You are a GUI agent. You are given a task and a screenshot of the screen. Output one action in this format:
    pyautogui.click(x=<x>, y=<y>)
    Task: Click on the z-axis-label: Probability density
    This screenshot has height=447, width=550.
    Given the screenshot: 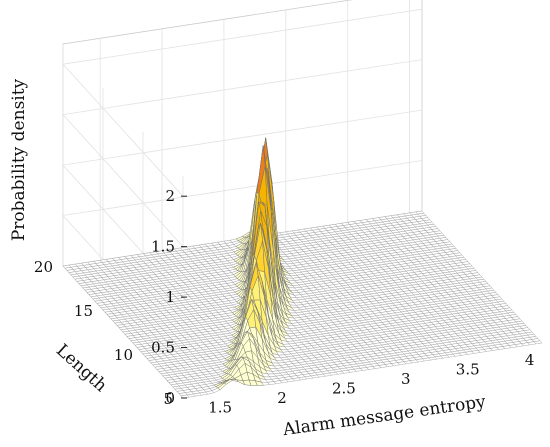 What is the action you would take?
    pyautogui.click(x=19, y=159)
    